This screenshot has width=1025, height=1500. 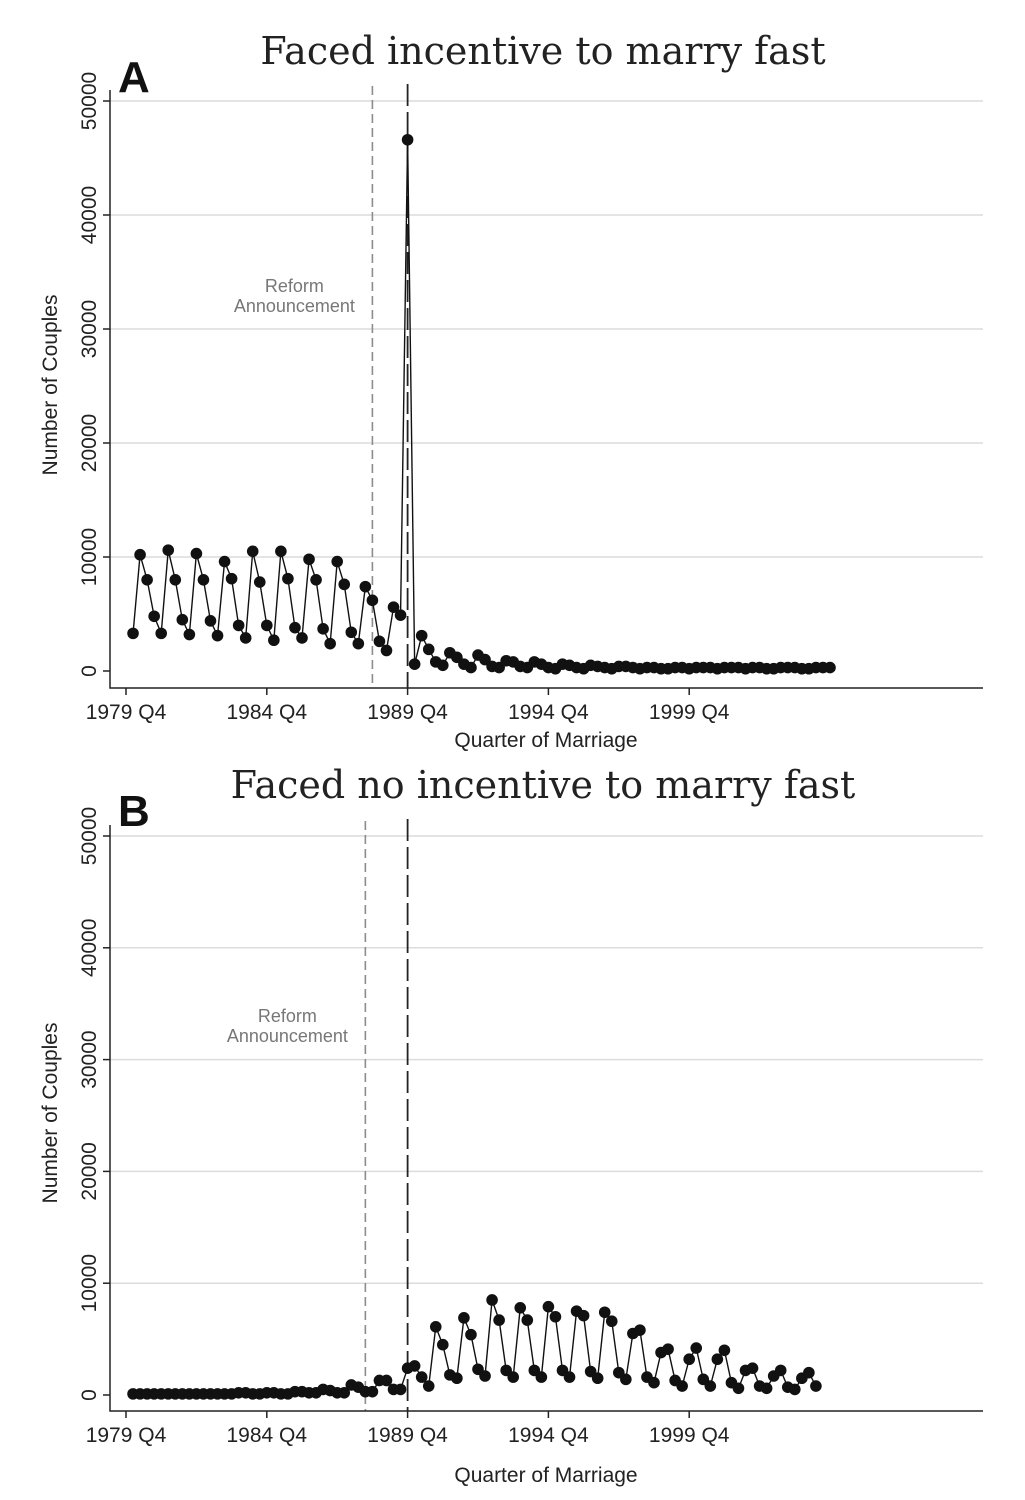 I want to click on panel-a-title: Faced incentive to marry fast, so click(x=542, y=51).